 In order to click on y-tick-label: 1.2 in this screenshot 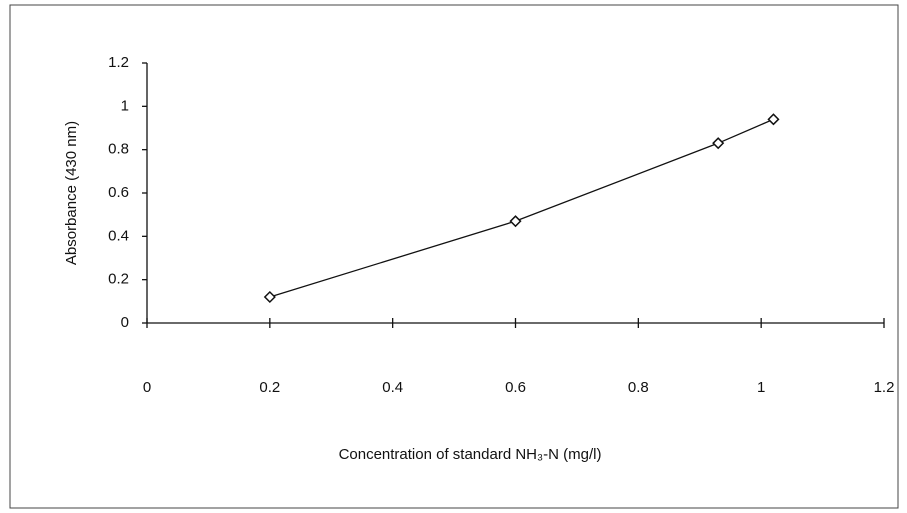, I will do `click(118, 62)`.